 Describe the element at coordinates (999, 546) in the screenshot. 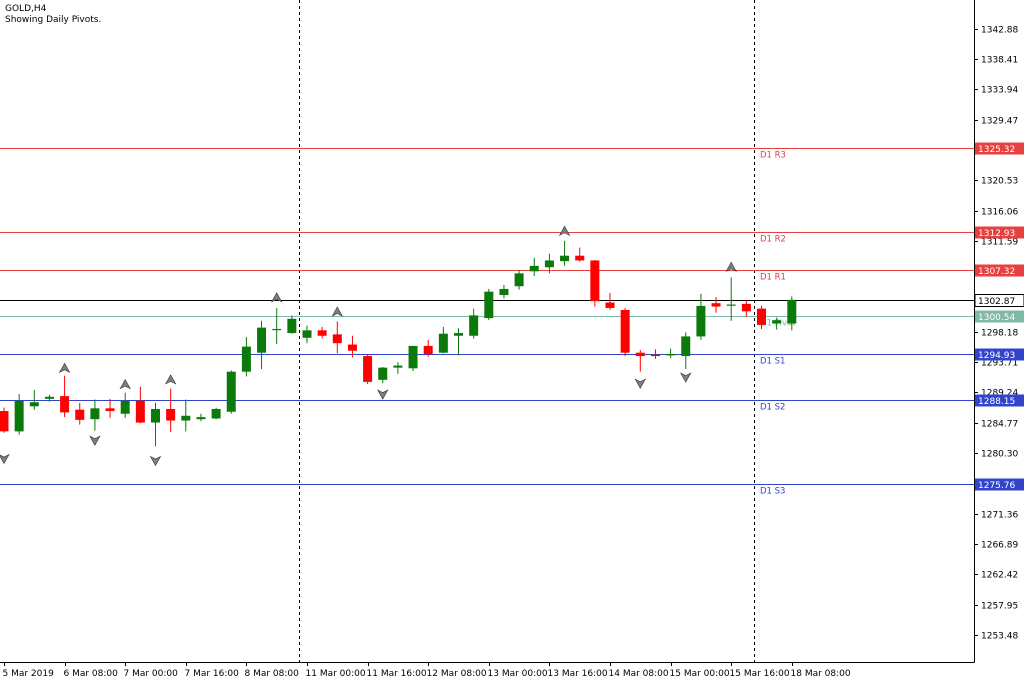

I see `y-tick-label: 1266.89` at that location.